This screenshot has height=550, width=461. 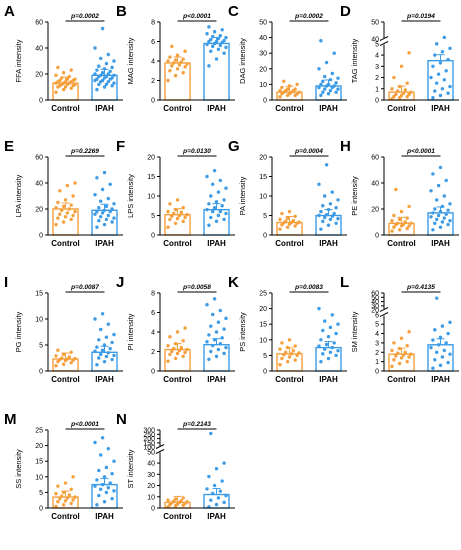 What do you see at coordinates (289, 108) in the screenshot?
I see `x-tick-label-control: Control` at bounding box center [289, 108].